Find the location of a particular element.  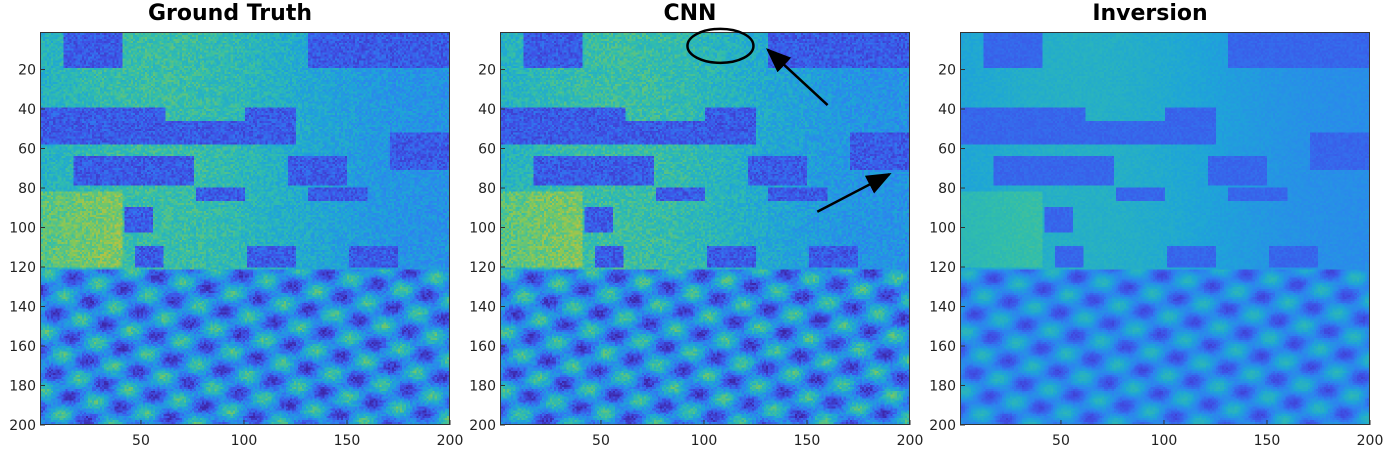

annotation-ellipse is located at coordinates (720, 46).